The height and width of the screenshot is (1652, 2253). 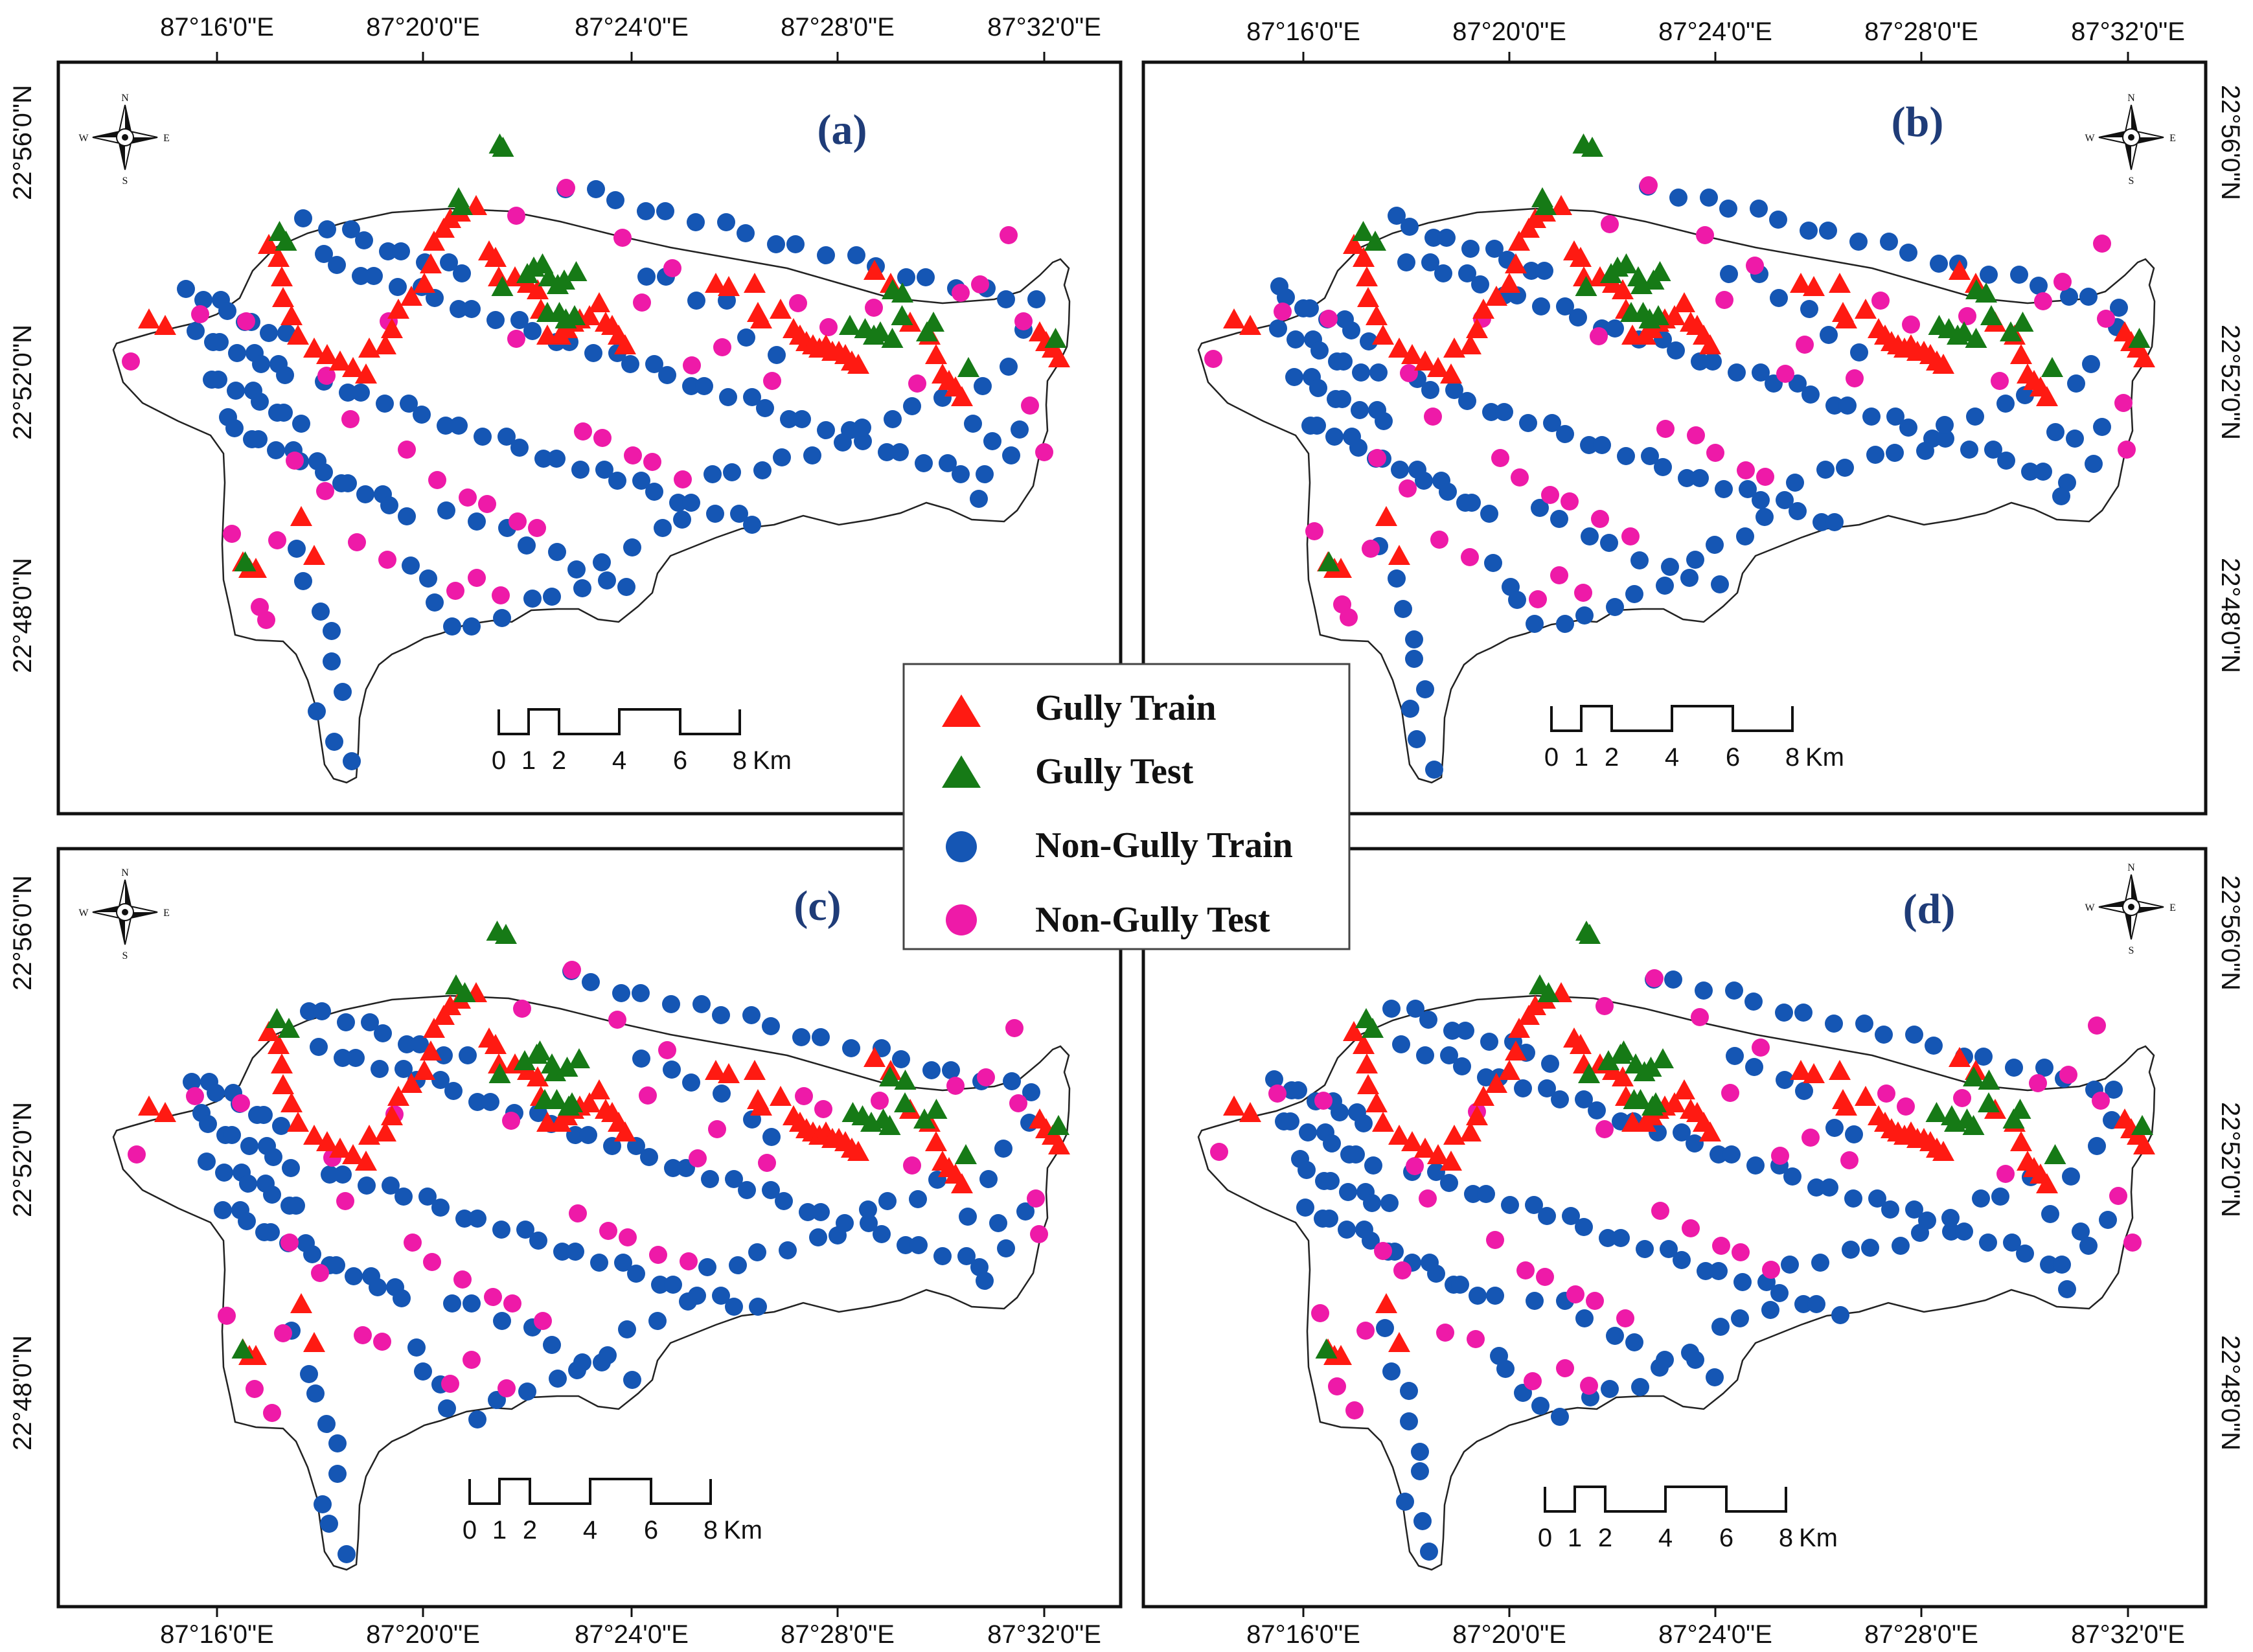 What do you see at coordinates (711, 1530) in the screenshot?
I see `svg-text: 8` at bounding box center [711, 1530].